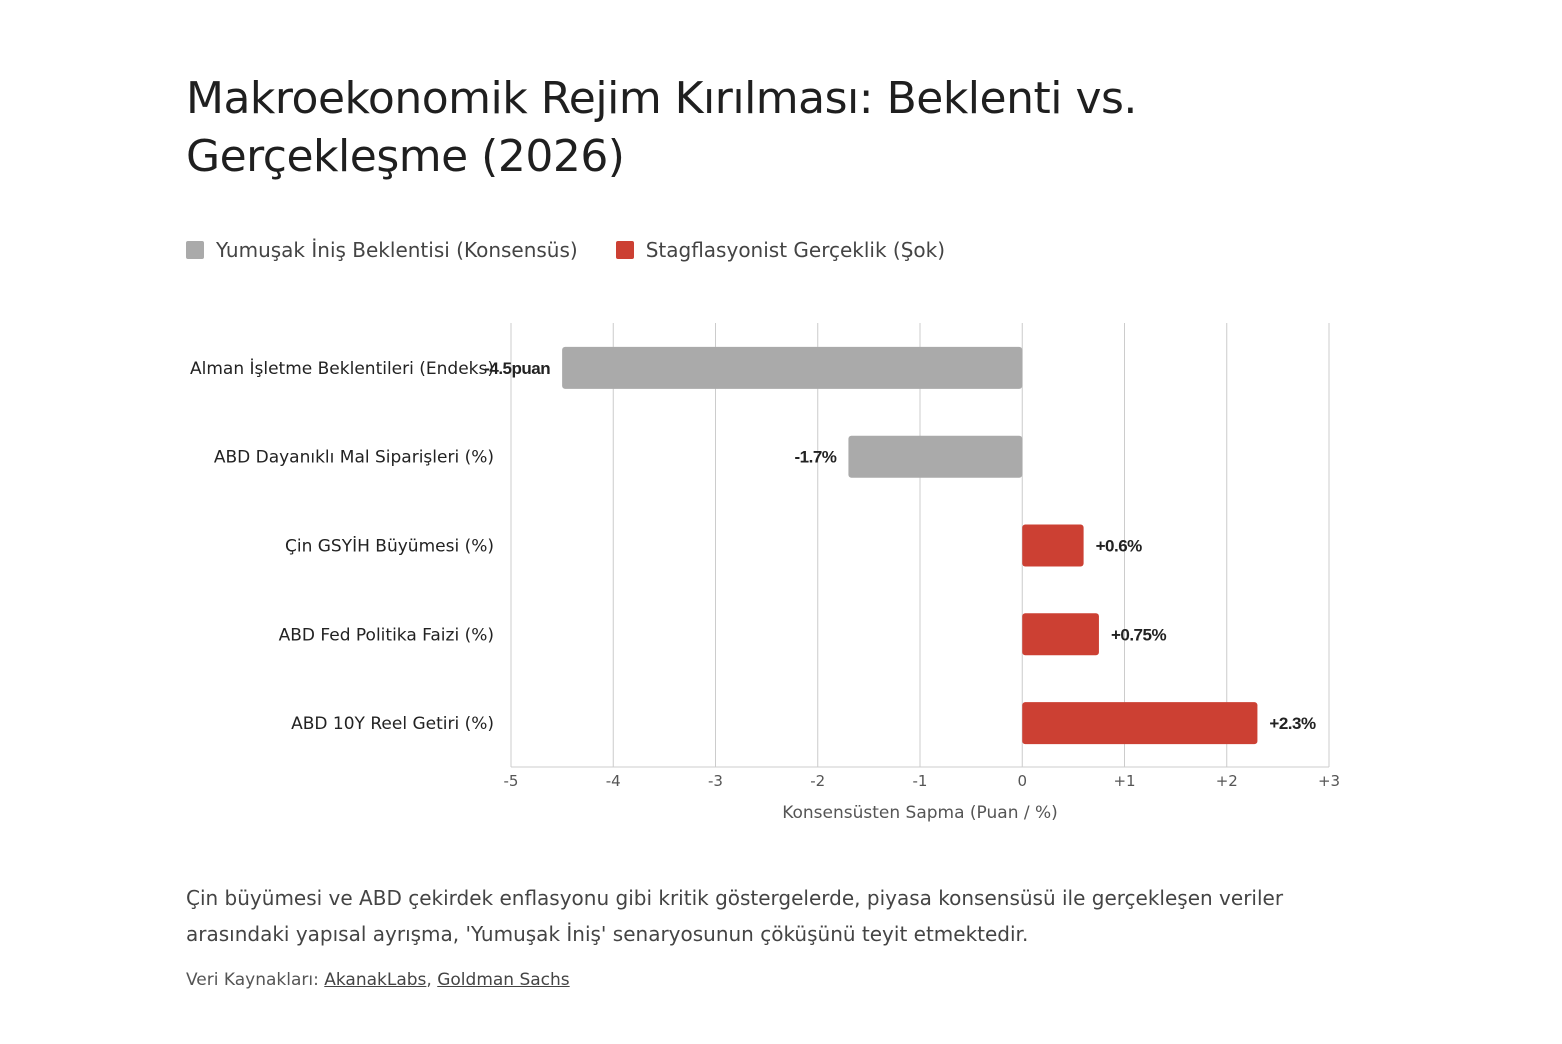 The width and height of the screenshot is (1562, 1044). Describe the element at coordinates (354, 458) in the screenshot. I see `category-label: ABD Dayanıklı Mal Siparişleri (%)` at that location.